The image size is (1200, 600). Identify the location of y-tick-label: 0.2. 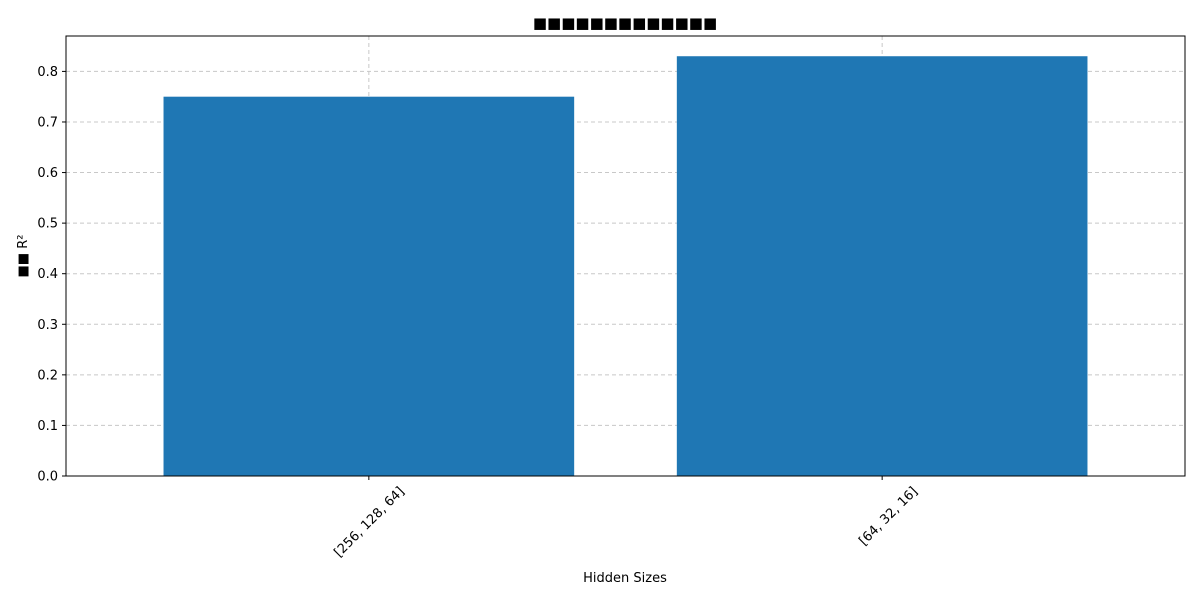
(47, 375).